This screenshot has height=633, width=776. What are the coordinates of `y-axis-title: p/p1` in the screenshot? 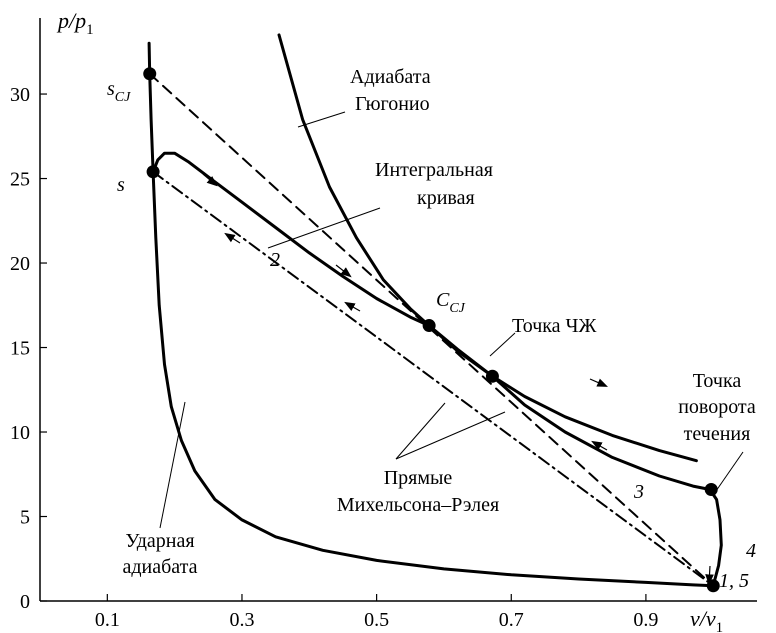 It's located at (75, 23).